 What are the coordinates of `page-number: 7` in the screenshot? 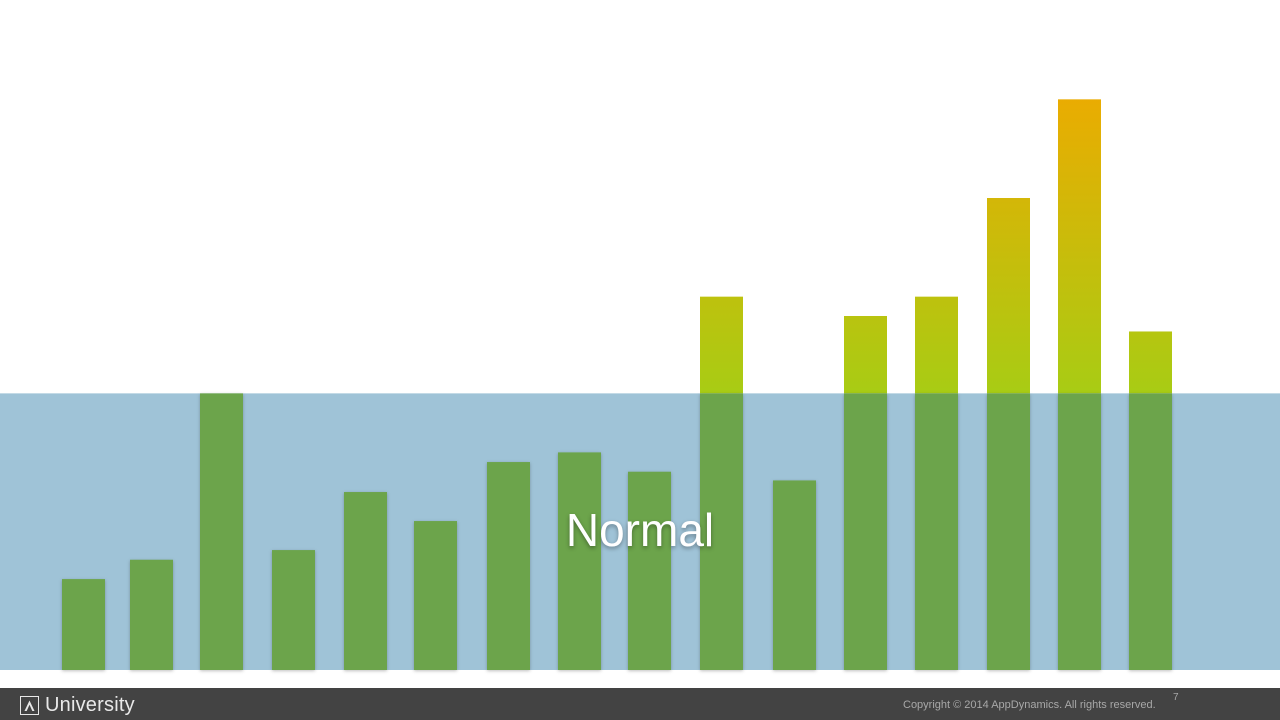 It's located at (1176, 697).